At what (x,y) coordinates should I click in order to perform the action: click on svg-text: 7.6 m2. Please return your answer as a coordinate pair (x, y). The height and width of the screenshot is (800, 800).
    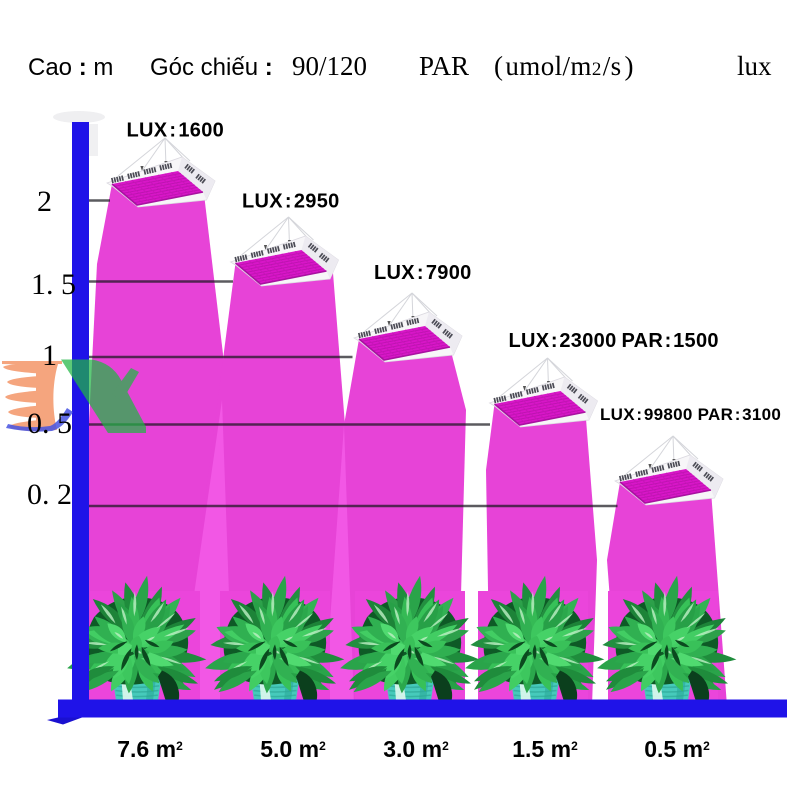
    Looking at the image, I should click on (150, 749).